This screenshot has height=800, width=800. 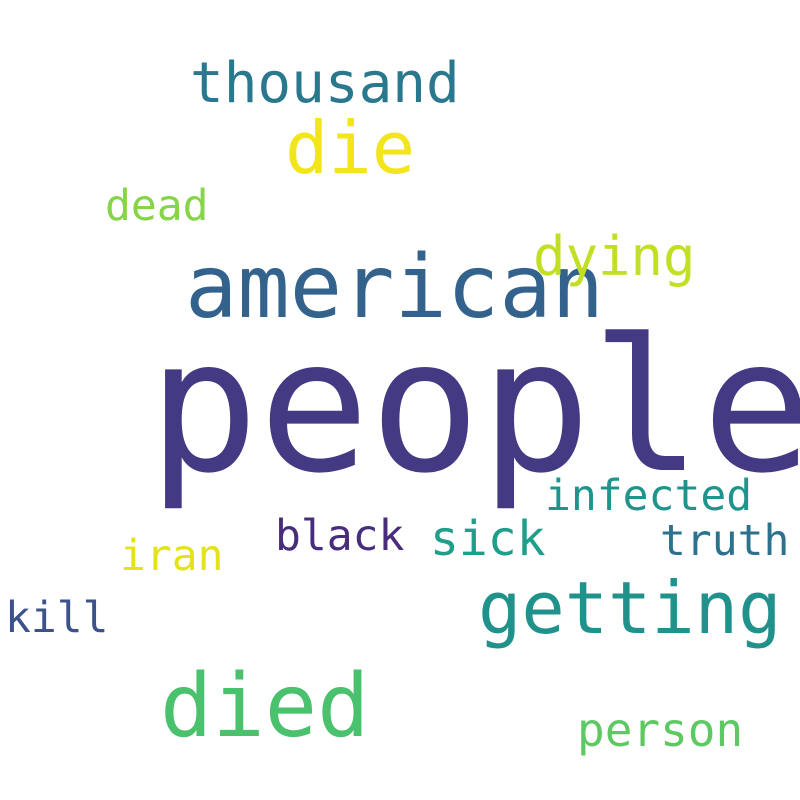 I want to click on word-person: person, so click(x=660, y=730).